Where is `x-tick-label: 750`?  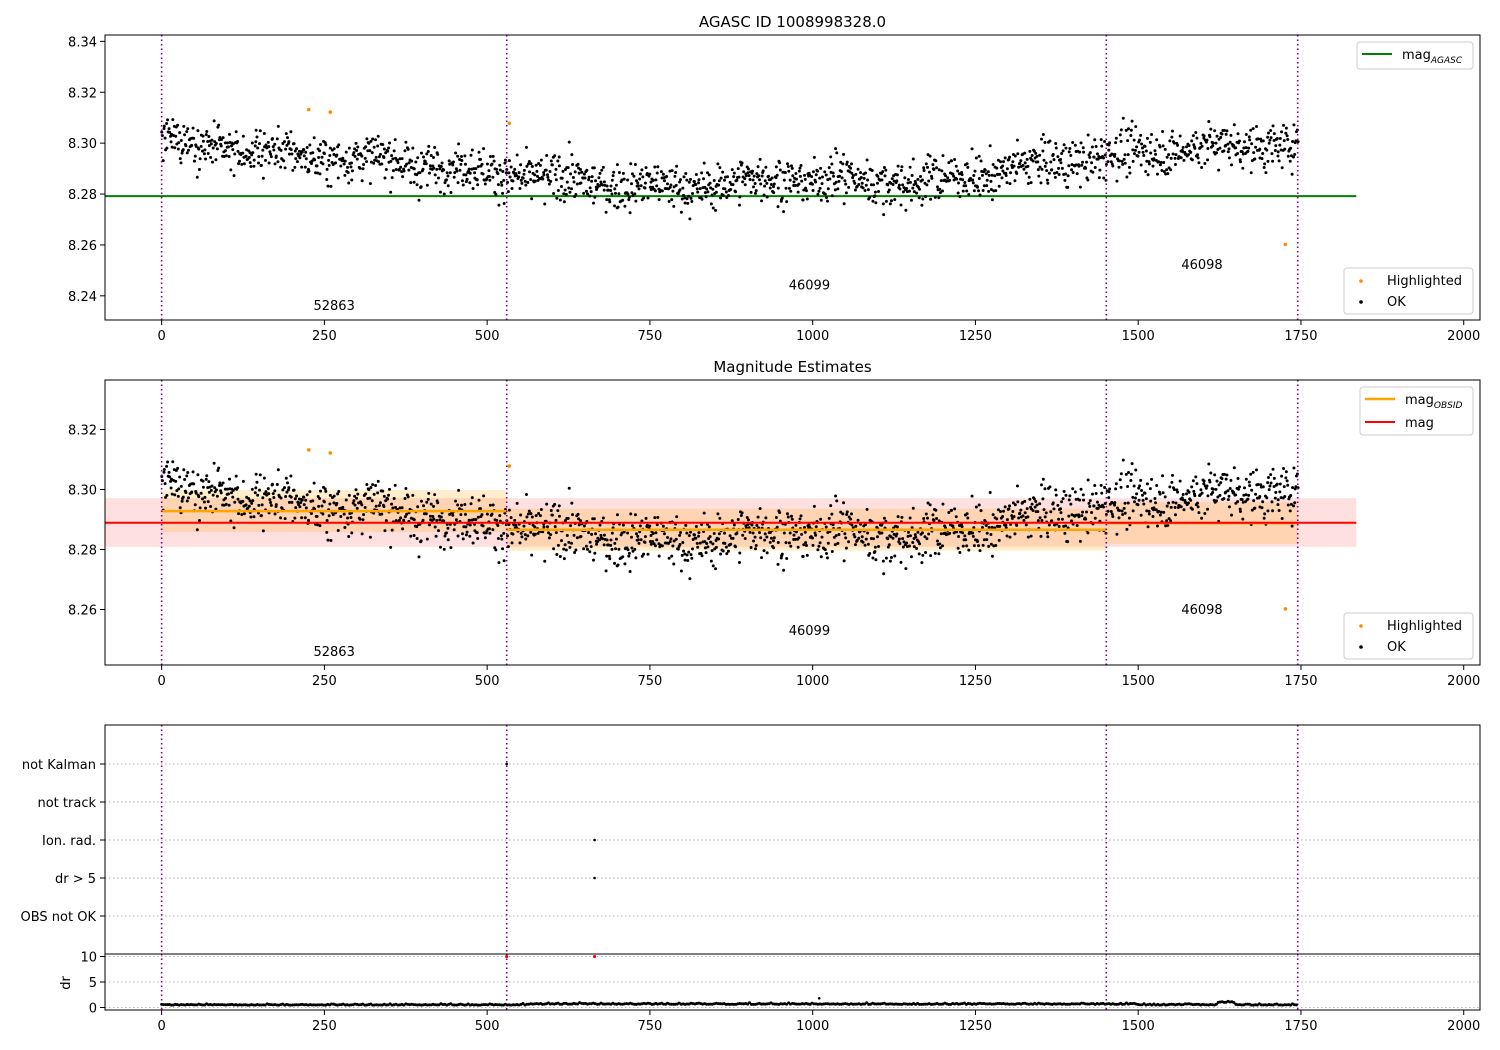
x-tick-label: 750 is located at coordinates (650, 1026).